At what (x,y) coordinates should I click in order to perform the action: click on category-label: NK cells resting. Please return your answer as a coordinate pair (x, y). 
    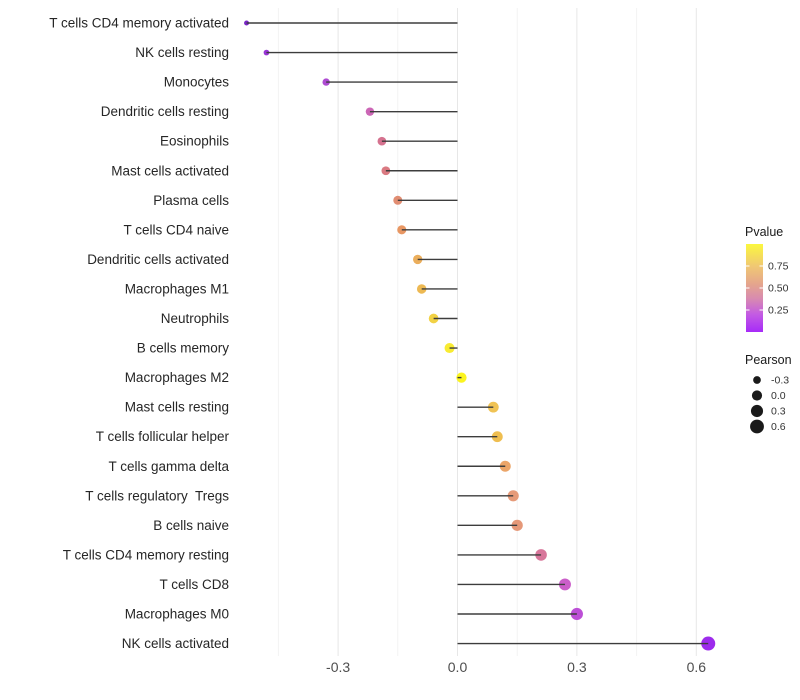
    Looking at the image, I should click on (182, 52).